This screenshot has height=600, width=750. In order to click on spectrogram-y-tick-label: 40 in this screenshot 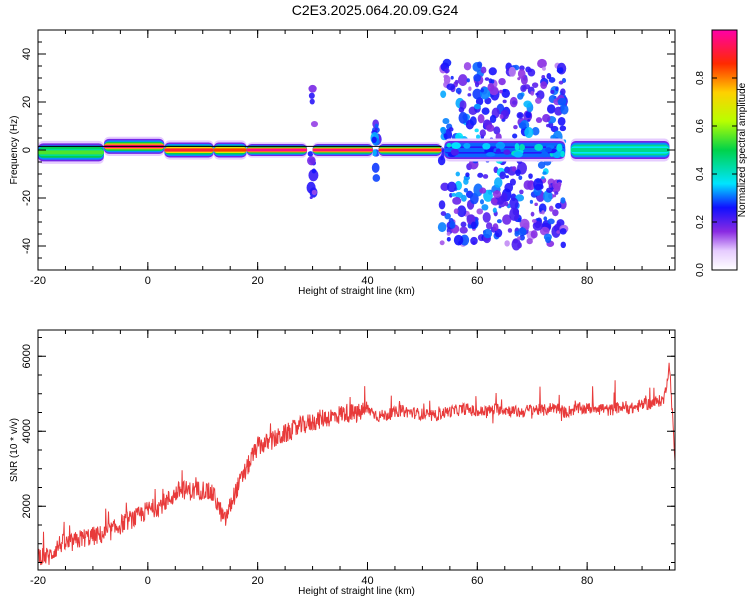, I will do `click(27, 54)`.